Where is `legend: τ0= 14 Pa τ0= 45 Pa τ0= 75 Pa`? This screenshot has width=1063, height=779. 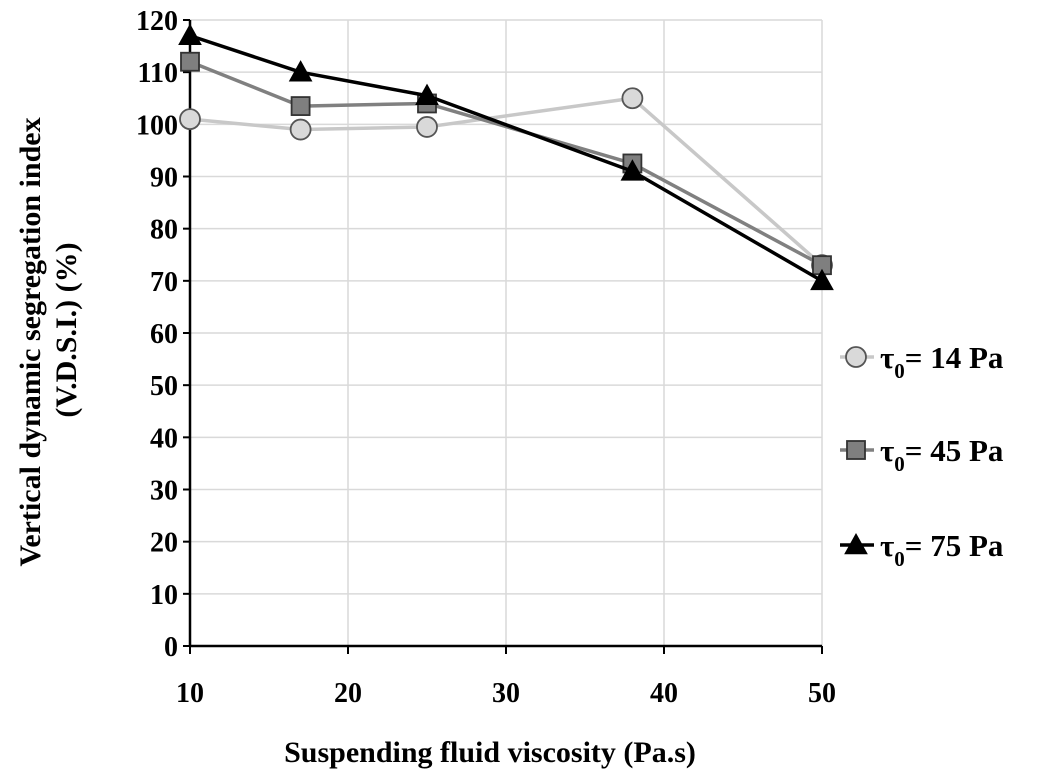 legend: τ0= 14 Pa τ0= 45 Pa τ0= 75 Pa is located at coordinates (922, 455).